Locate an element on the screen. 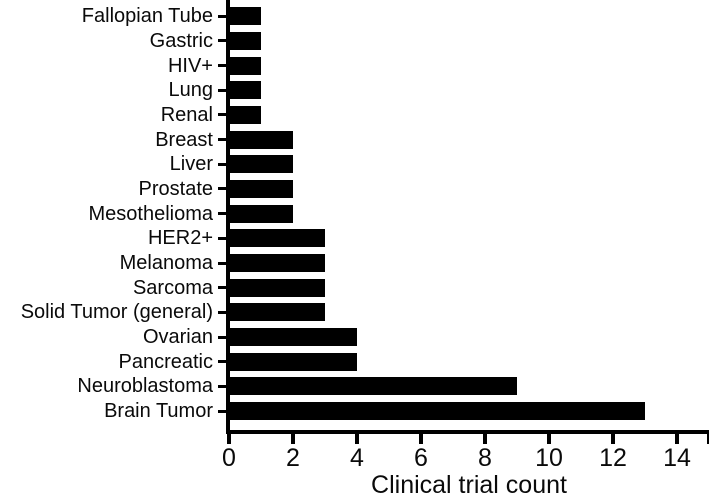  category-label: Neuroblastoma is located at coordinates (145, 386).